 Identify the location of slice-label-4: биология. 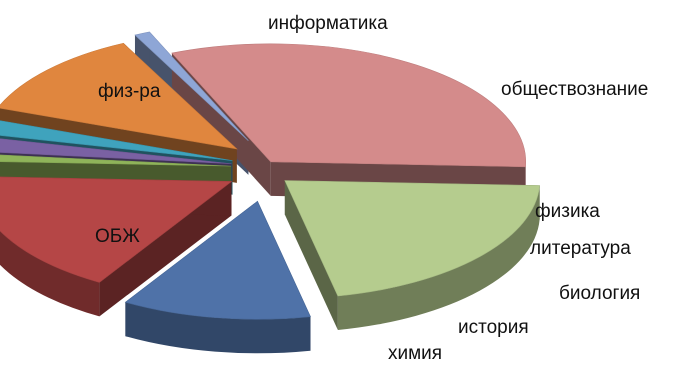
(600, 293).